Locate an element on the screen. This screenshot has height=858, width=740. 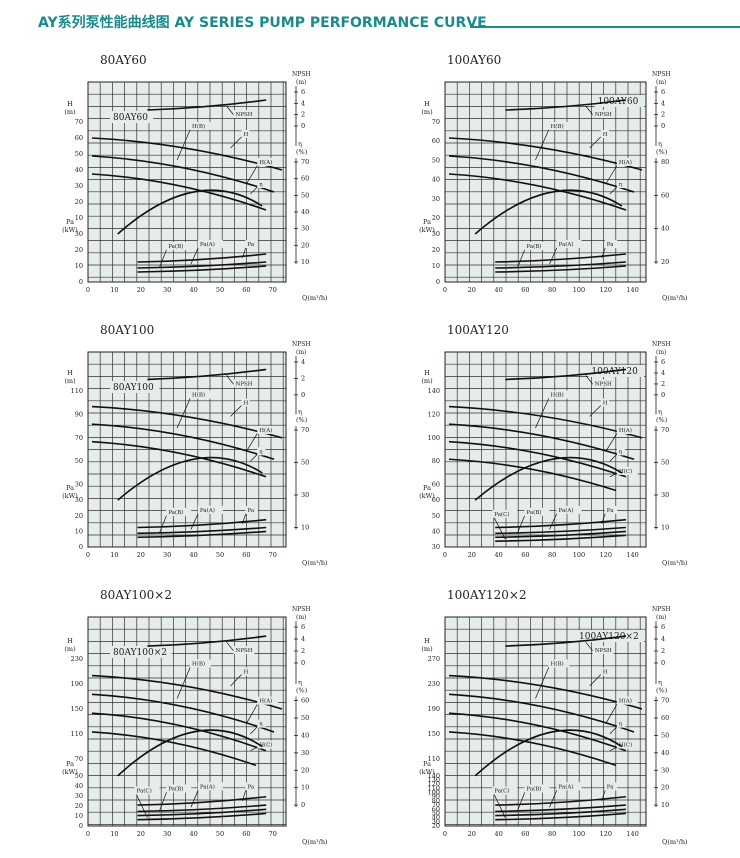
head-axis-label: H is located at coordinates (70, 104).